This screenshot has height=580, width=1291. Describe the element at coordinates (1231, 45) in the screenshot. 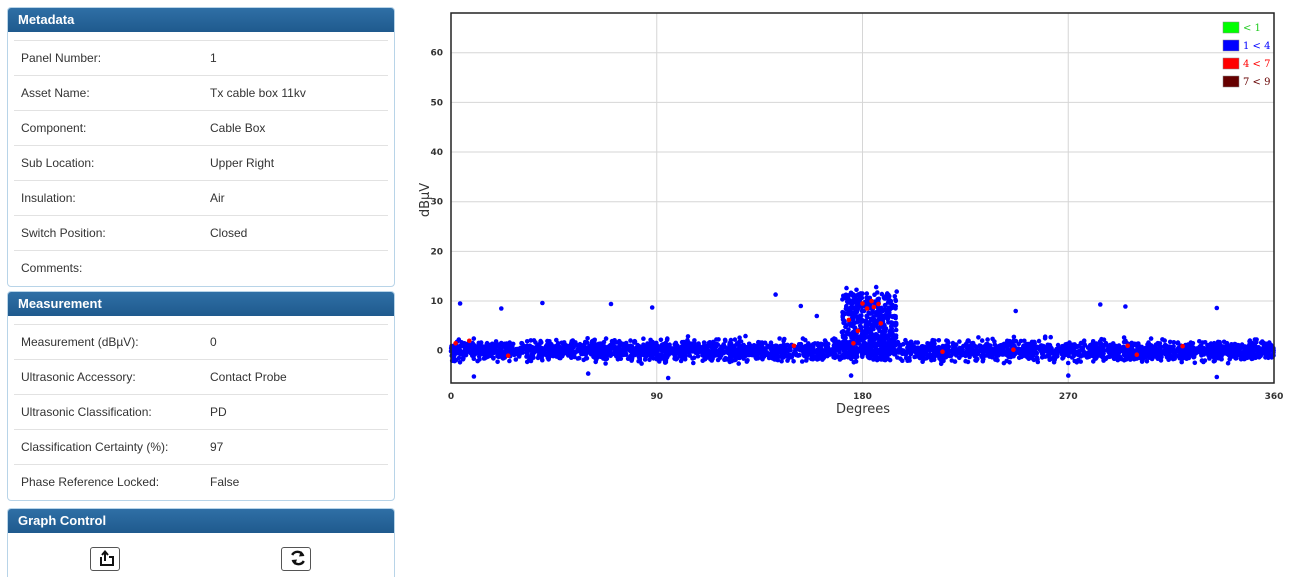

I see `legend-swatch` at that location.